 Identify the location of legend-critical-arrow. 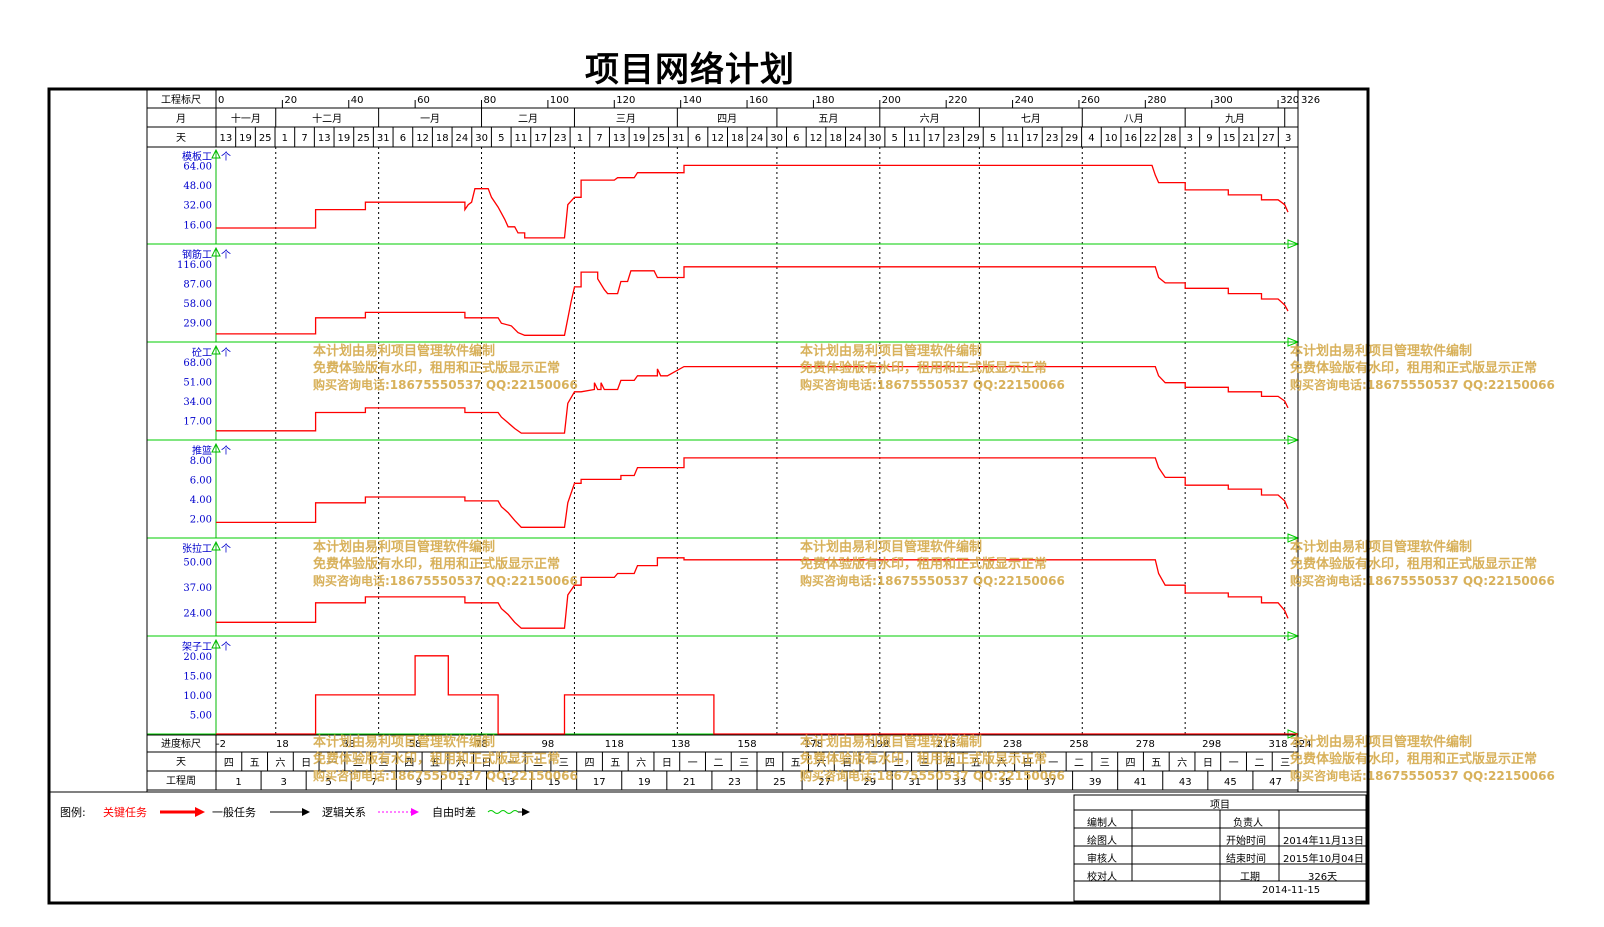
(200, 812).